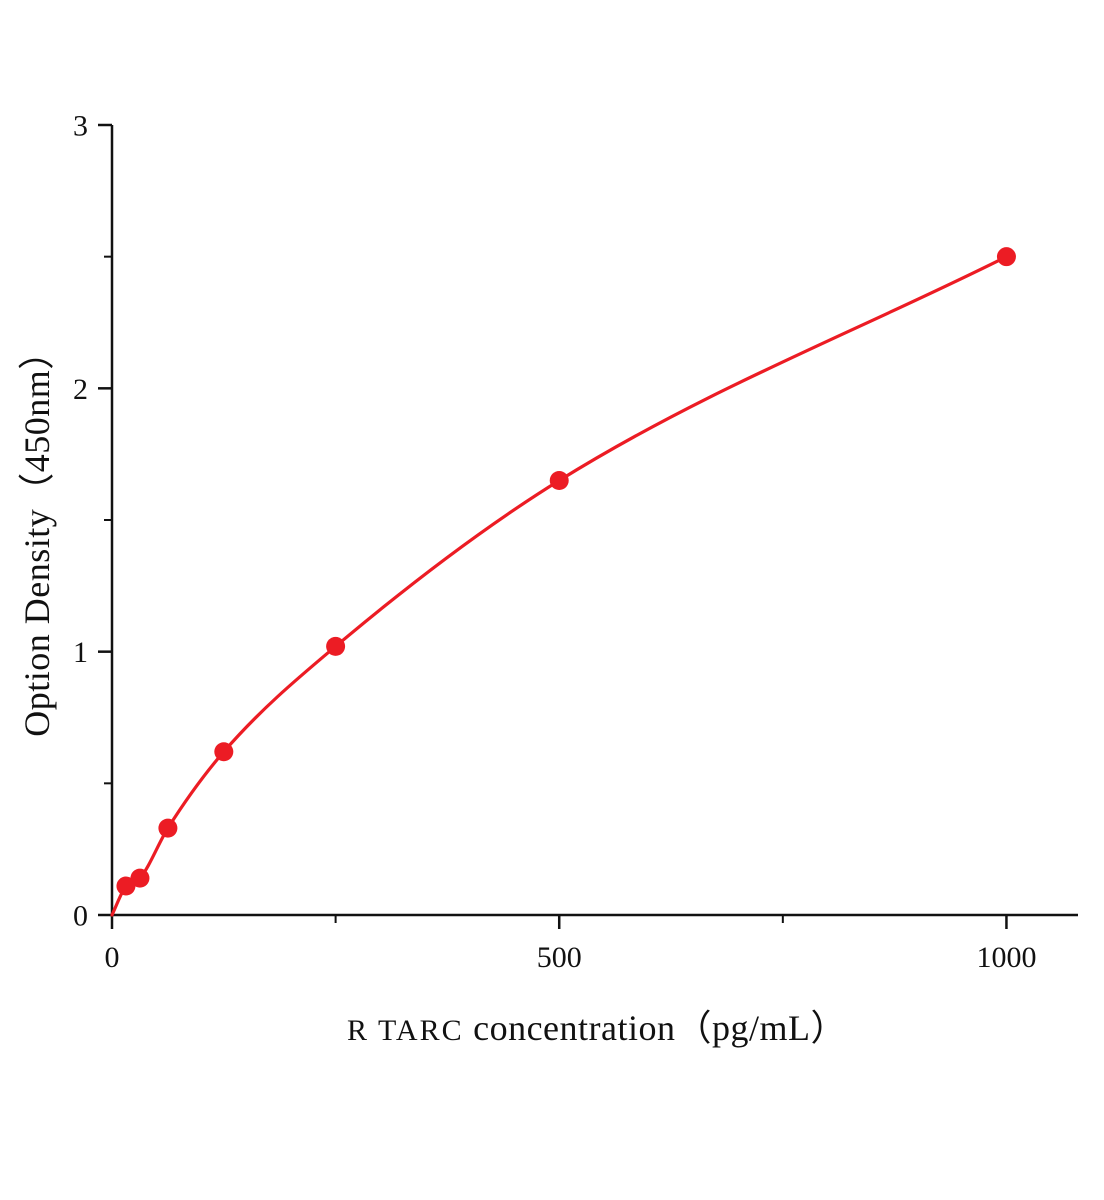 Image resolution: width=1104 pixels, height=1200 pixels. I want to click on y-tick-label: 3, so click(80, 126).